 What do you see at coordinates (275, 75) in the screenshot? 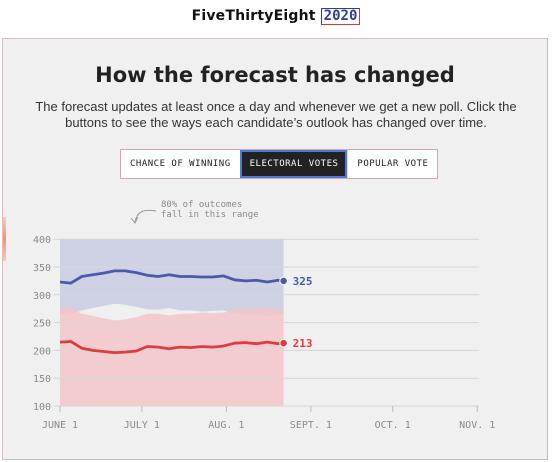
I see `card-title: How the forecast has changed` at bounding box center [275, 75].